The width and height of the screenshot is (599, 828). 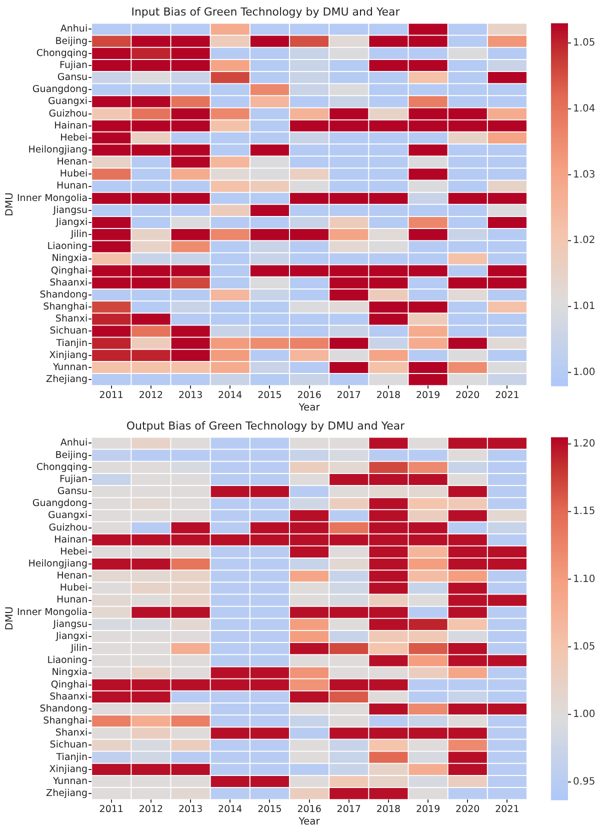 I want to click on color-bar-label: 1.01, so click(x=584, y=306).